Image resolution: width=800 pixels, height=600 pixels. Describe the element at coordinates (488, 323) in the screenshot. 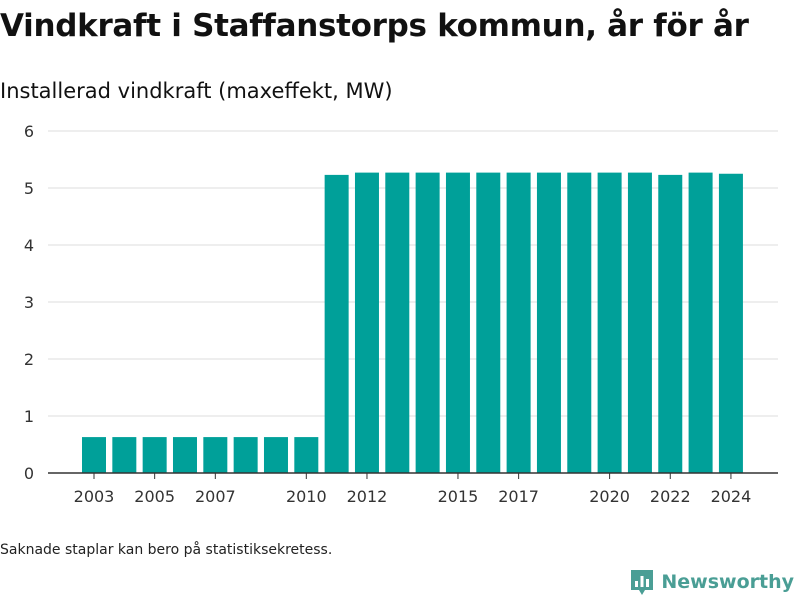

I see `bar-2016` at that location.